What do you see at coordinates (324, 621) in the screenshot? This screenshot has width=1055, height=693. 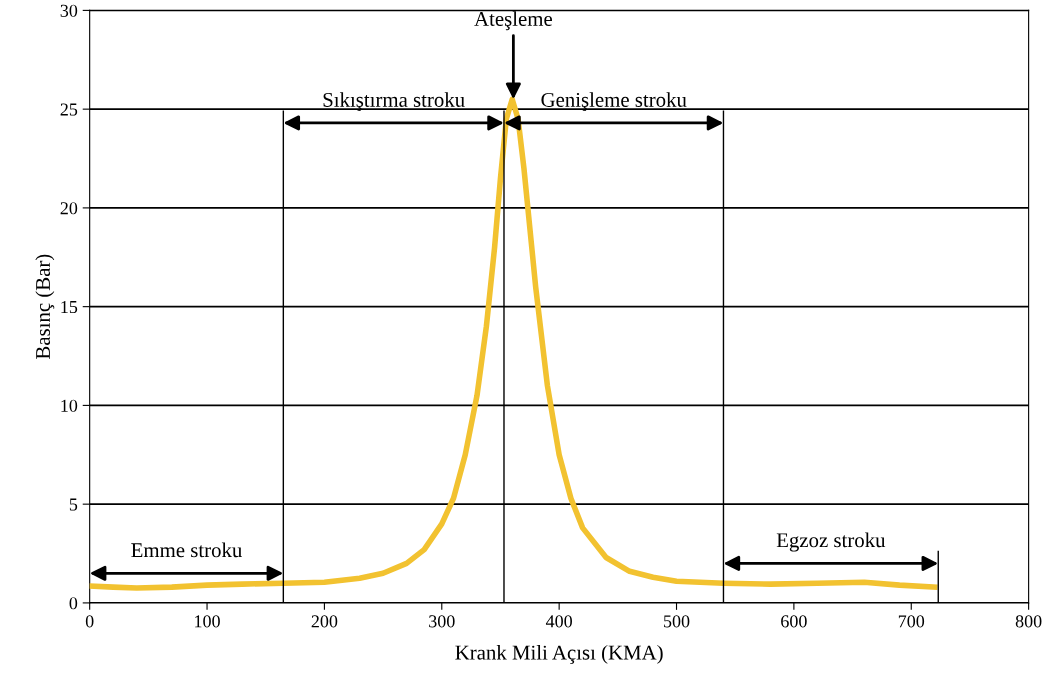 I see `x-tick-label: 200` at bounding box center [324, 621].